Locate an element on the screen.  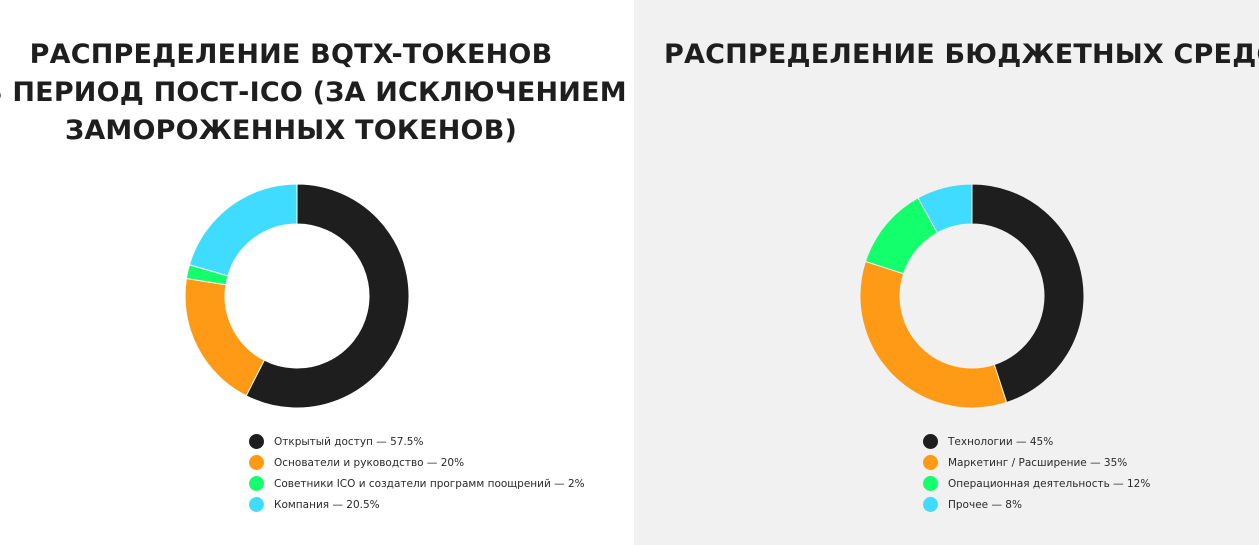
chart-title-line: РАСПРЕДЕЛЕНИЕ БЮДЖЕТНЫХ СРЕДСВ is located at coordinates (961, 54).